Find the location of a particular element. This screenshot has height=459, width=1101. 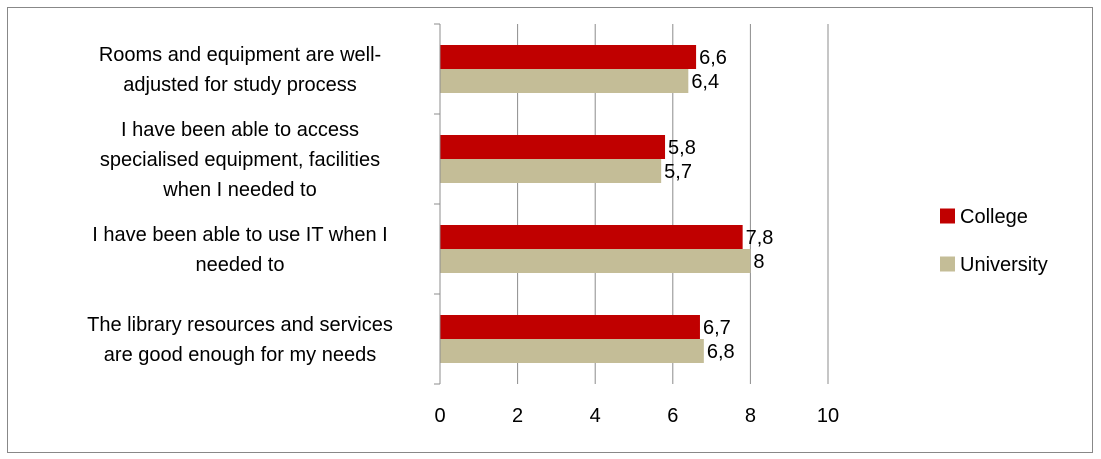

category-label: I have been able to use IT when I is located at coordinates (239, 235).